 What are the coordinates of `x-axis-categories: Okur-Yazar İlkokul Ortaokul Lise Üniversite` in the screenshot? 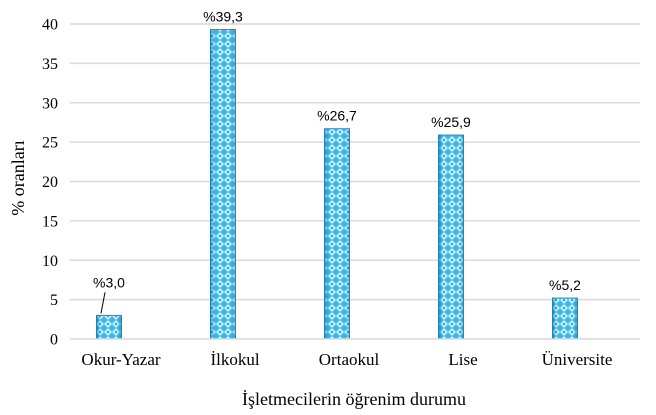 It's located at (346, 359).